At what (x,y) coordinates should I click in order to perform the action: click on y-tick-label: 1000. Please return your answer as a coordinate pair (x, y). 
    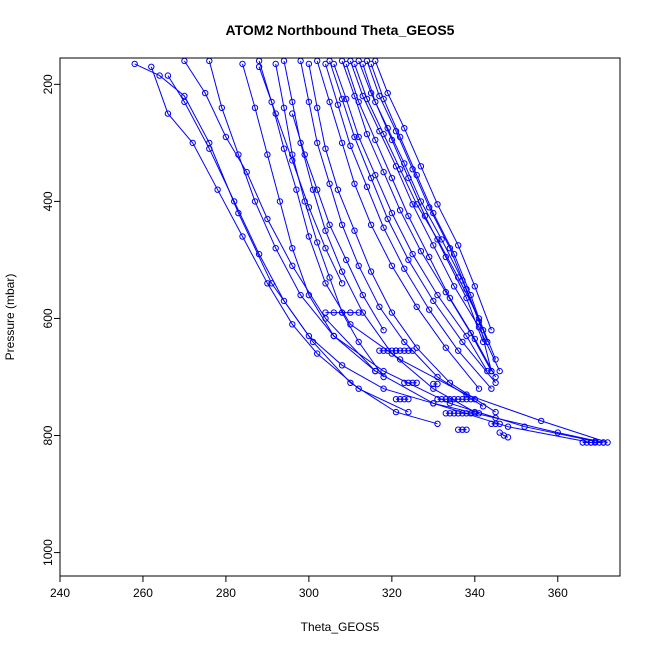
    Looking at the image, I should click on (48, 552).